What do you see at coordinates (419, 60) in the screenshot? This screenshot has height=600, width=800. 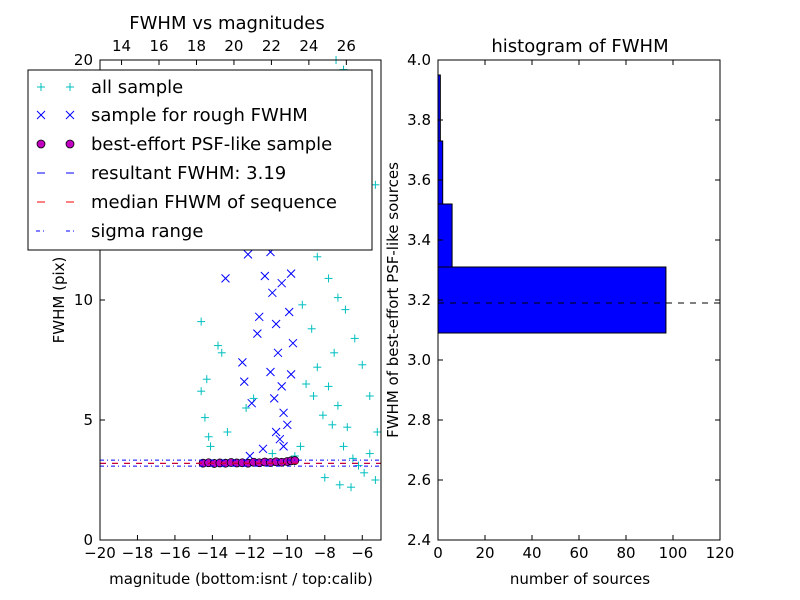 I see `y-tick-label: 4.0` at bounding box center [419, 60].